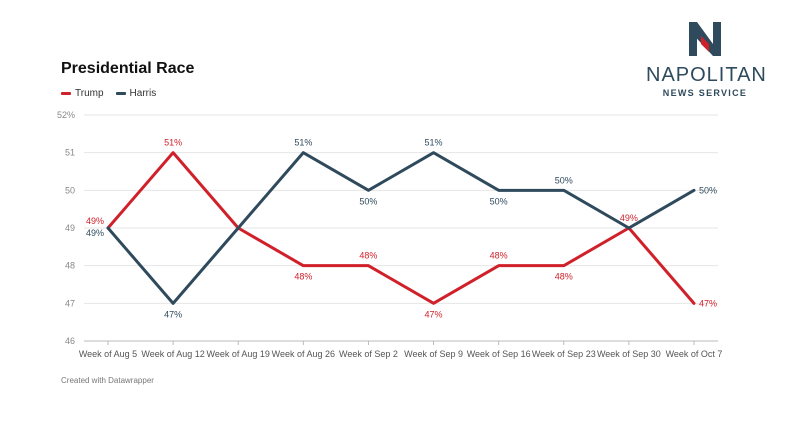 This screenshot has height=445, width=800. What do you see at coordinates (107, 380) in the screenshot?
I see `footer-credit: Created with Datawrapper` at bounding box center [107, 380].